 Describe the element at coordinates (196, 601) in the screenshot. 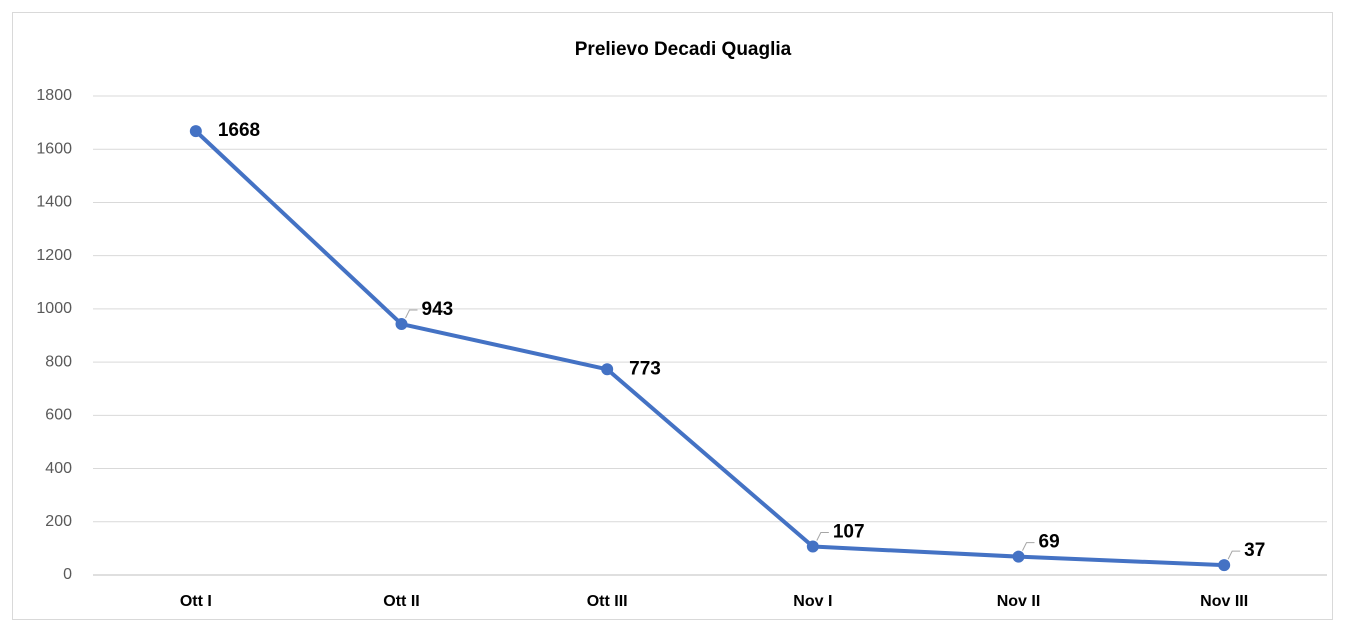

I see `x-tick-label: Ott I` at that location.